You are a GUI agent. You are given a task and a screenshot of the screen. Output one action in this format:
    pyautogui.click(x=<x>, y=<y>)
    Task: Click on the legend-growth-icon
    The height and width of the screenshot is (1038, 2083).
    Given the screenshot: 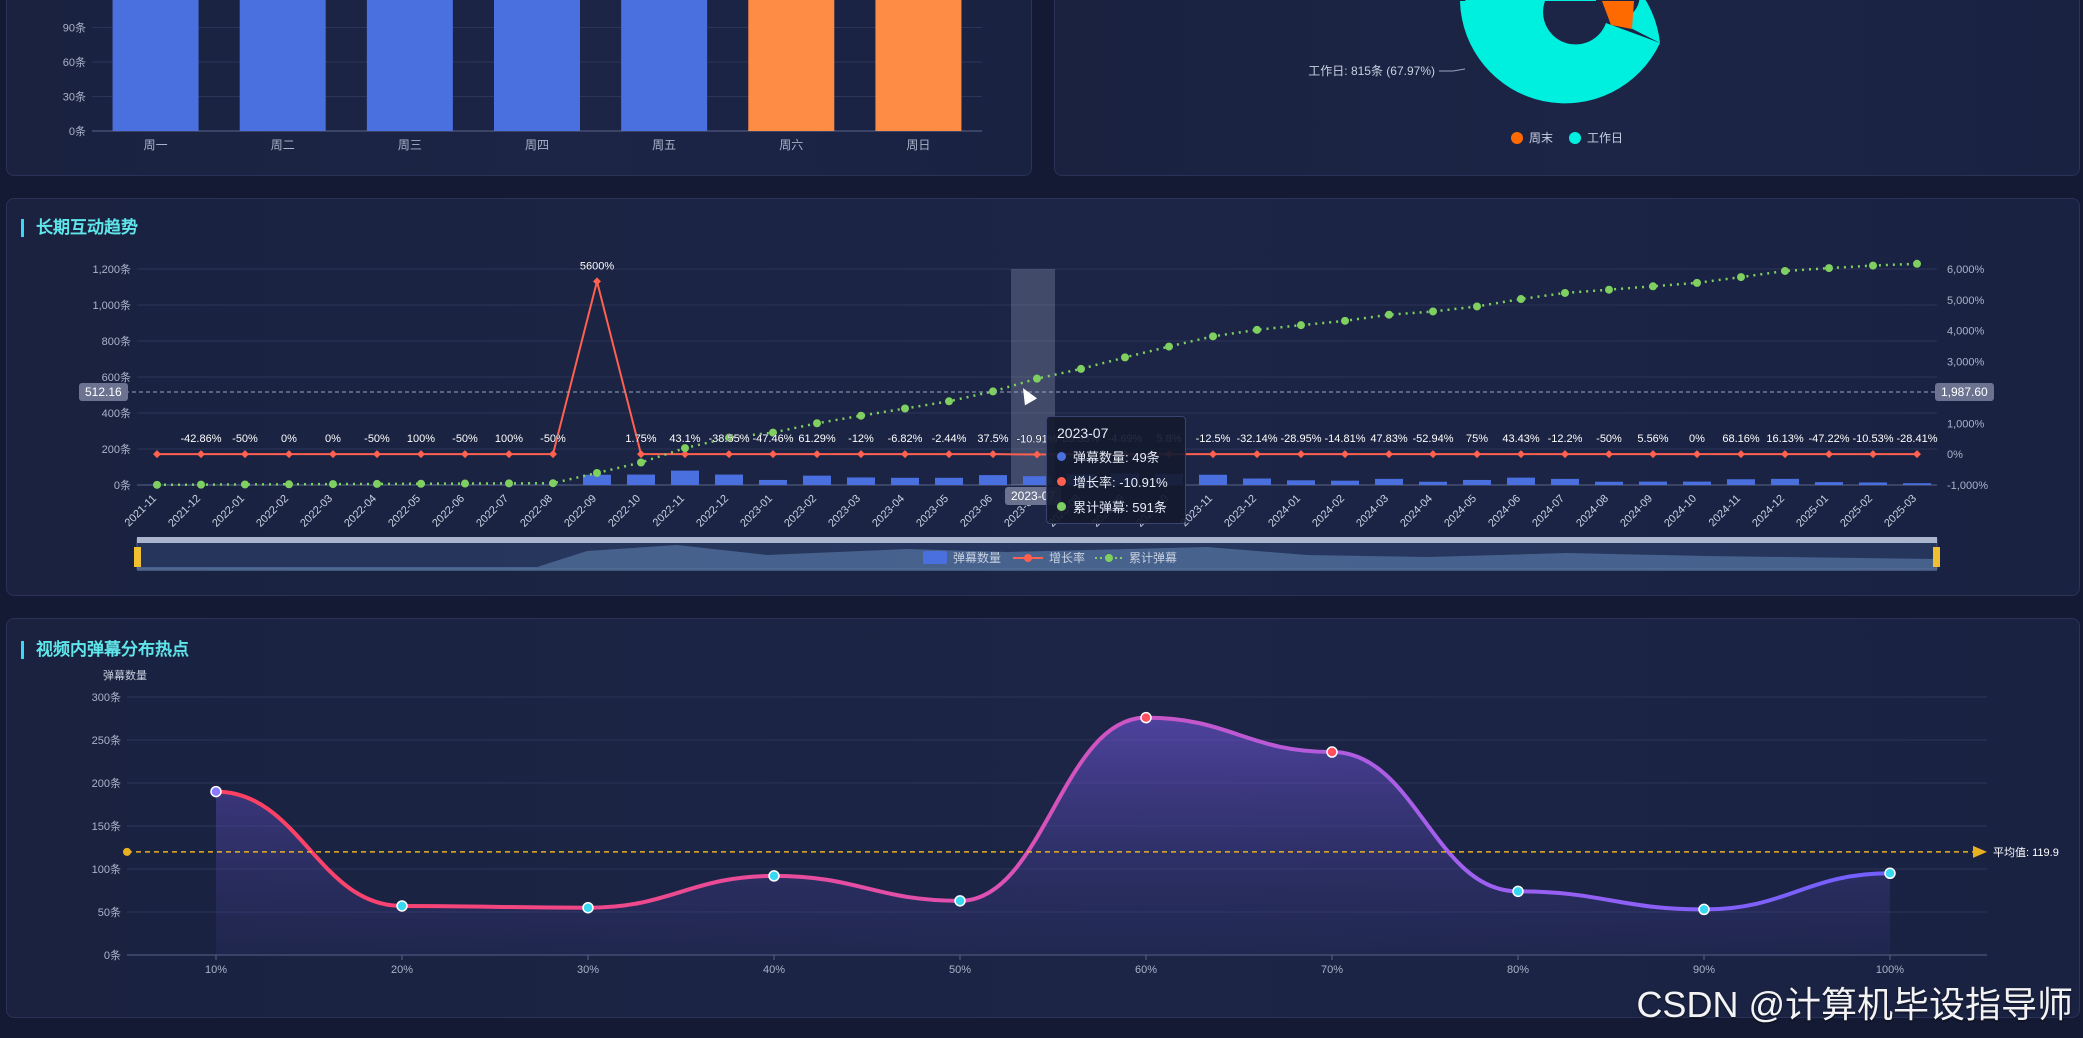 What is the action you would take?
    pyautogui.click(x=1028, y=558)
    